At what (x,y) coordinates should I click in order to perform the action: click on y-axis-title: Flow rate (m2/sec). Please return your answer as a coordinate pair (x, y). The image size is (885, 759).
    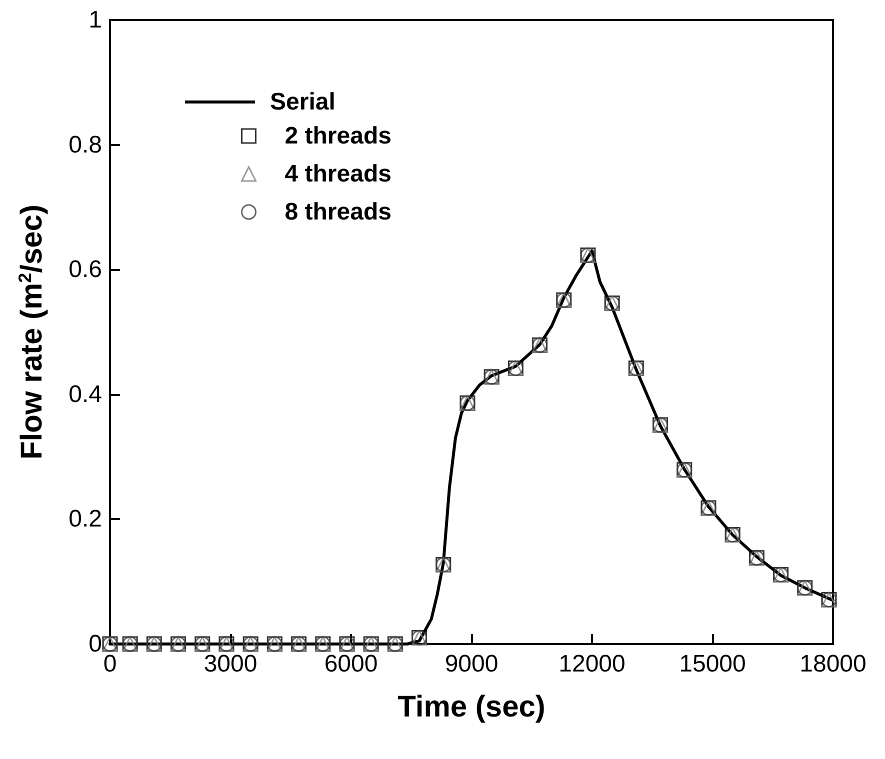
    Looking at the image, I should click on (31, 332).